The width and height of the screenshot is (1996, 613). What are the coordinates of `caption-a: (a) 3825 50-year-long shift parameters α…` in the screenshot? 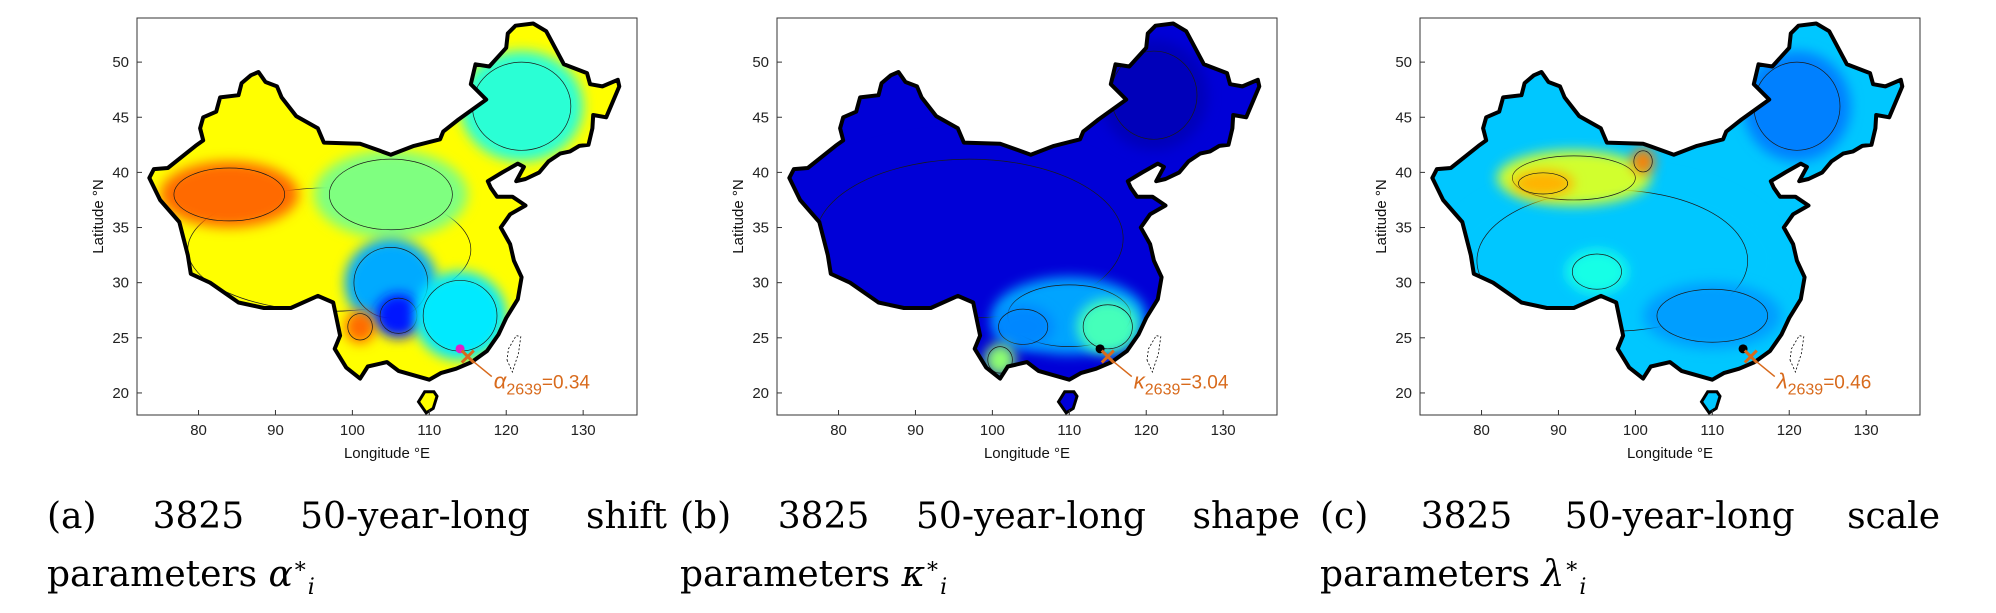 It's located at (357, 548).